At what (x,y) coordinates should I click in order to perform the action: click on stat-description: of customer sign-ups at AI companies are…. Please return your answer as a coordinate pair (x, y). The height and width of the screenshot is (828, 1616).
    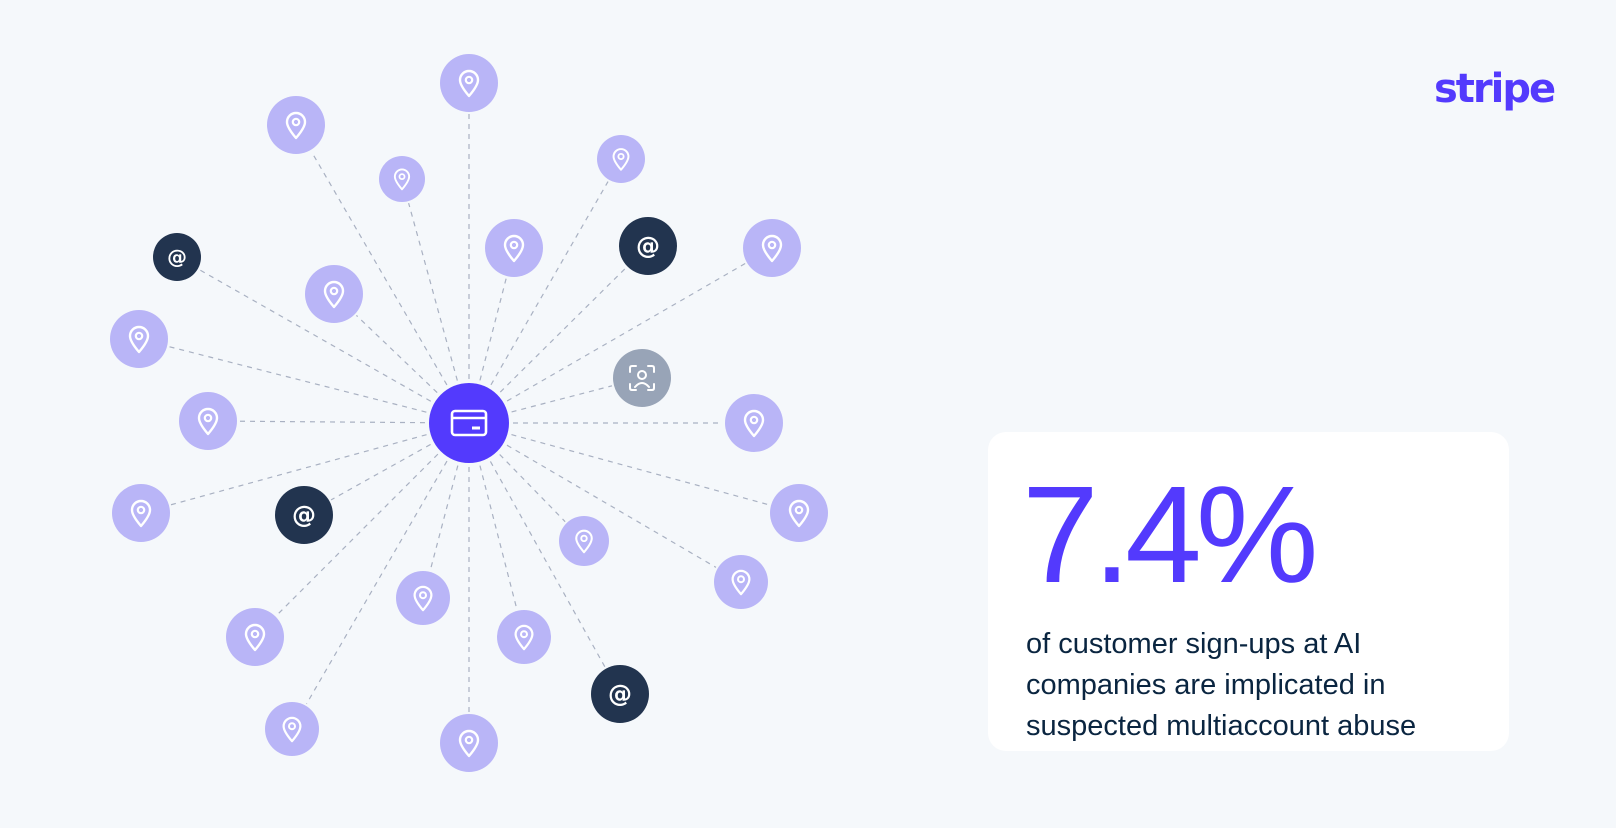
    Looking at the image, I should click on (1221, 685).